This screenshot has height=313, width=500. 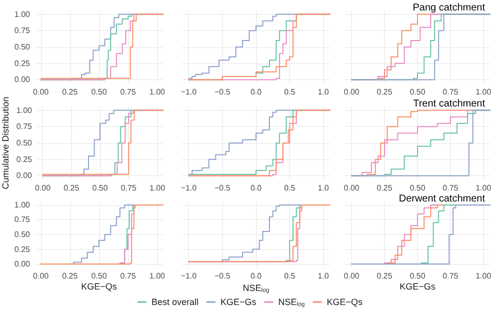 What do you see at coordinates (345, 302) in the screenshot?
I see `legend-label: KGE−Qs` at bounding box center [345, 302].